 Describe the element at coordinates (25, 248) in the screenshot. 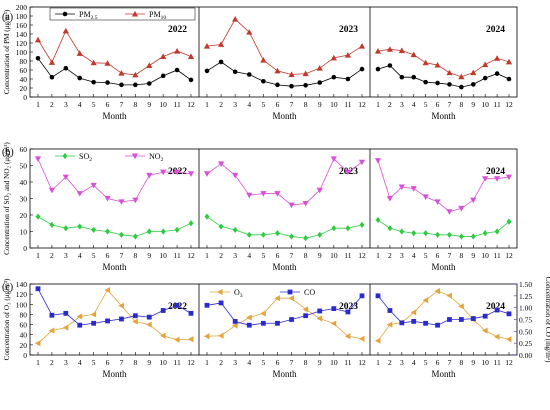

I see `y-tick-label: 0` at that location.